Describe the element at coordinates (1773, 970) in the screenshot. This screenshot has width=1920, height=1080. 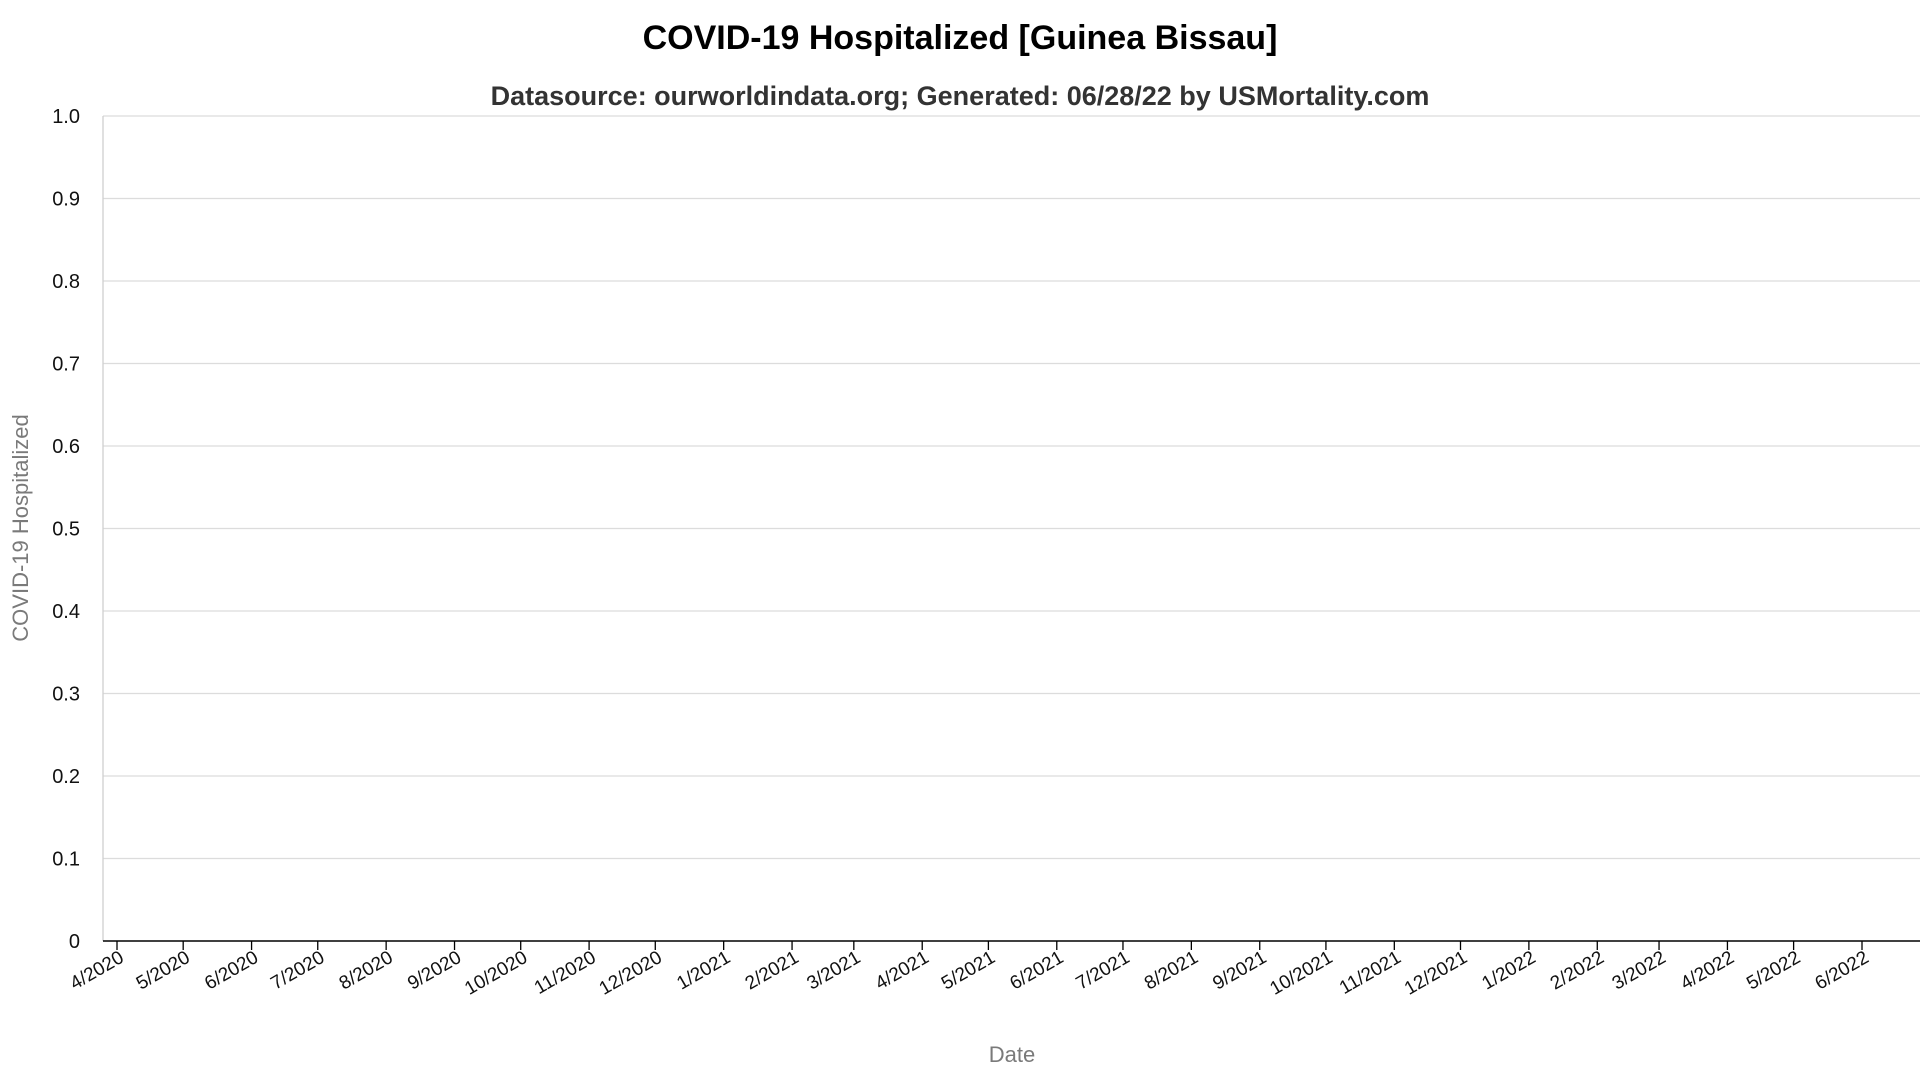
I see `x-tick-label: 5/2022` at that location.